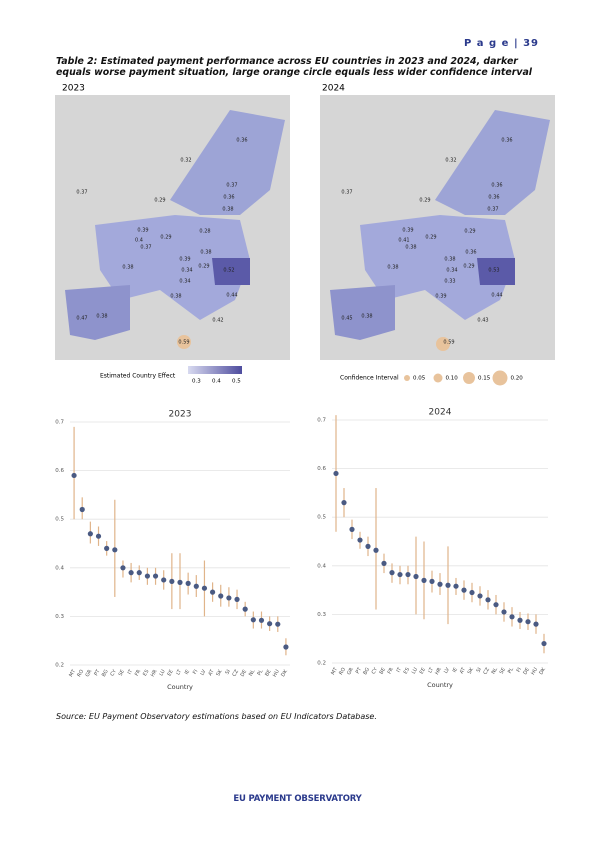 This screenshot has height=866, width=595. I want to click on legend-colorbar, so click(215, 370).